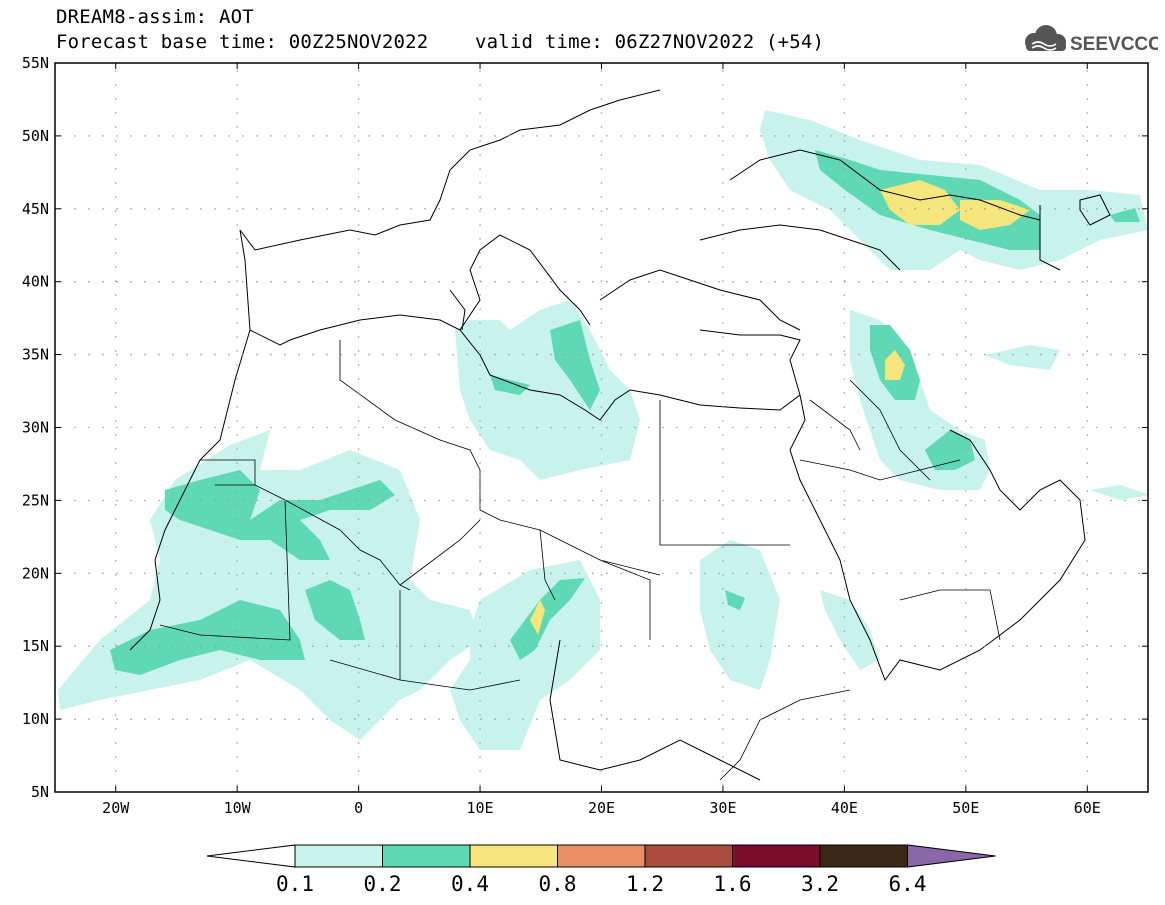 The image size is (1165, 905). What do you see at coordinates (338, 856) in the screenshot?
I see `legend-swatch` at bounding box center [338, 856].